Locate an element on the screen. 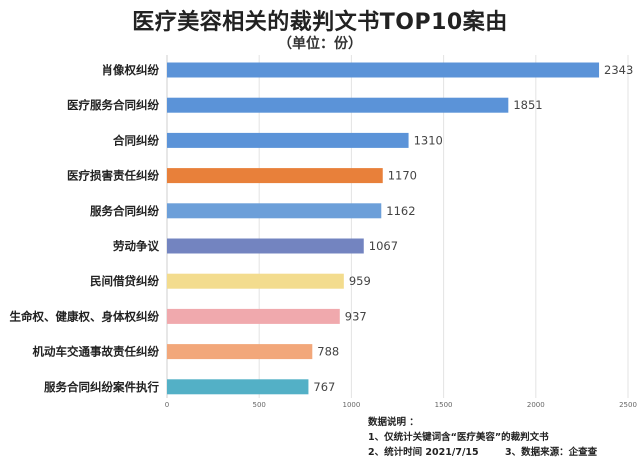 This screenshot has height=459, width=640. x-tick-label: 0 is located at coordinates (167, 405).